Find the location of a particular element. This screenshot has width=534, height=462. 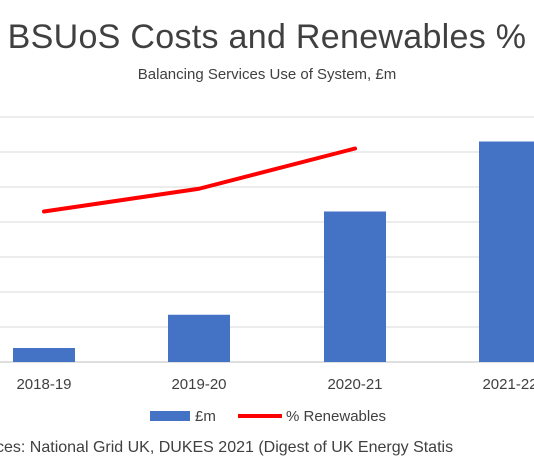

renewables-line is located at coordinates (199, 180).